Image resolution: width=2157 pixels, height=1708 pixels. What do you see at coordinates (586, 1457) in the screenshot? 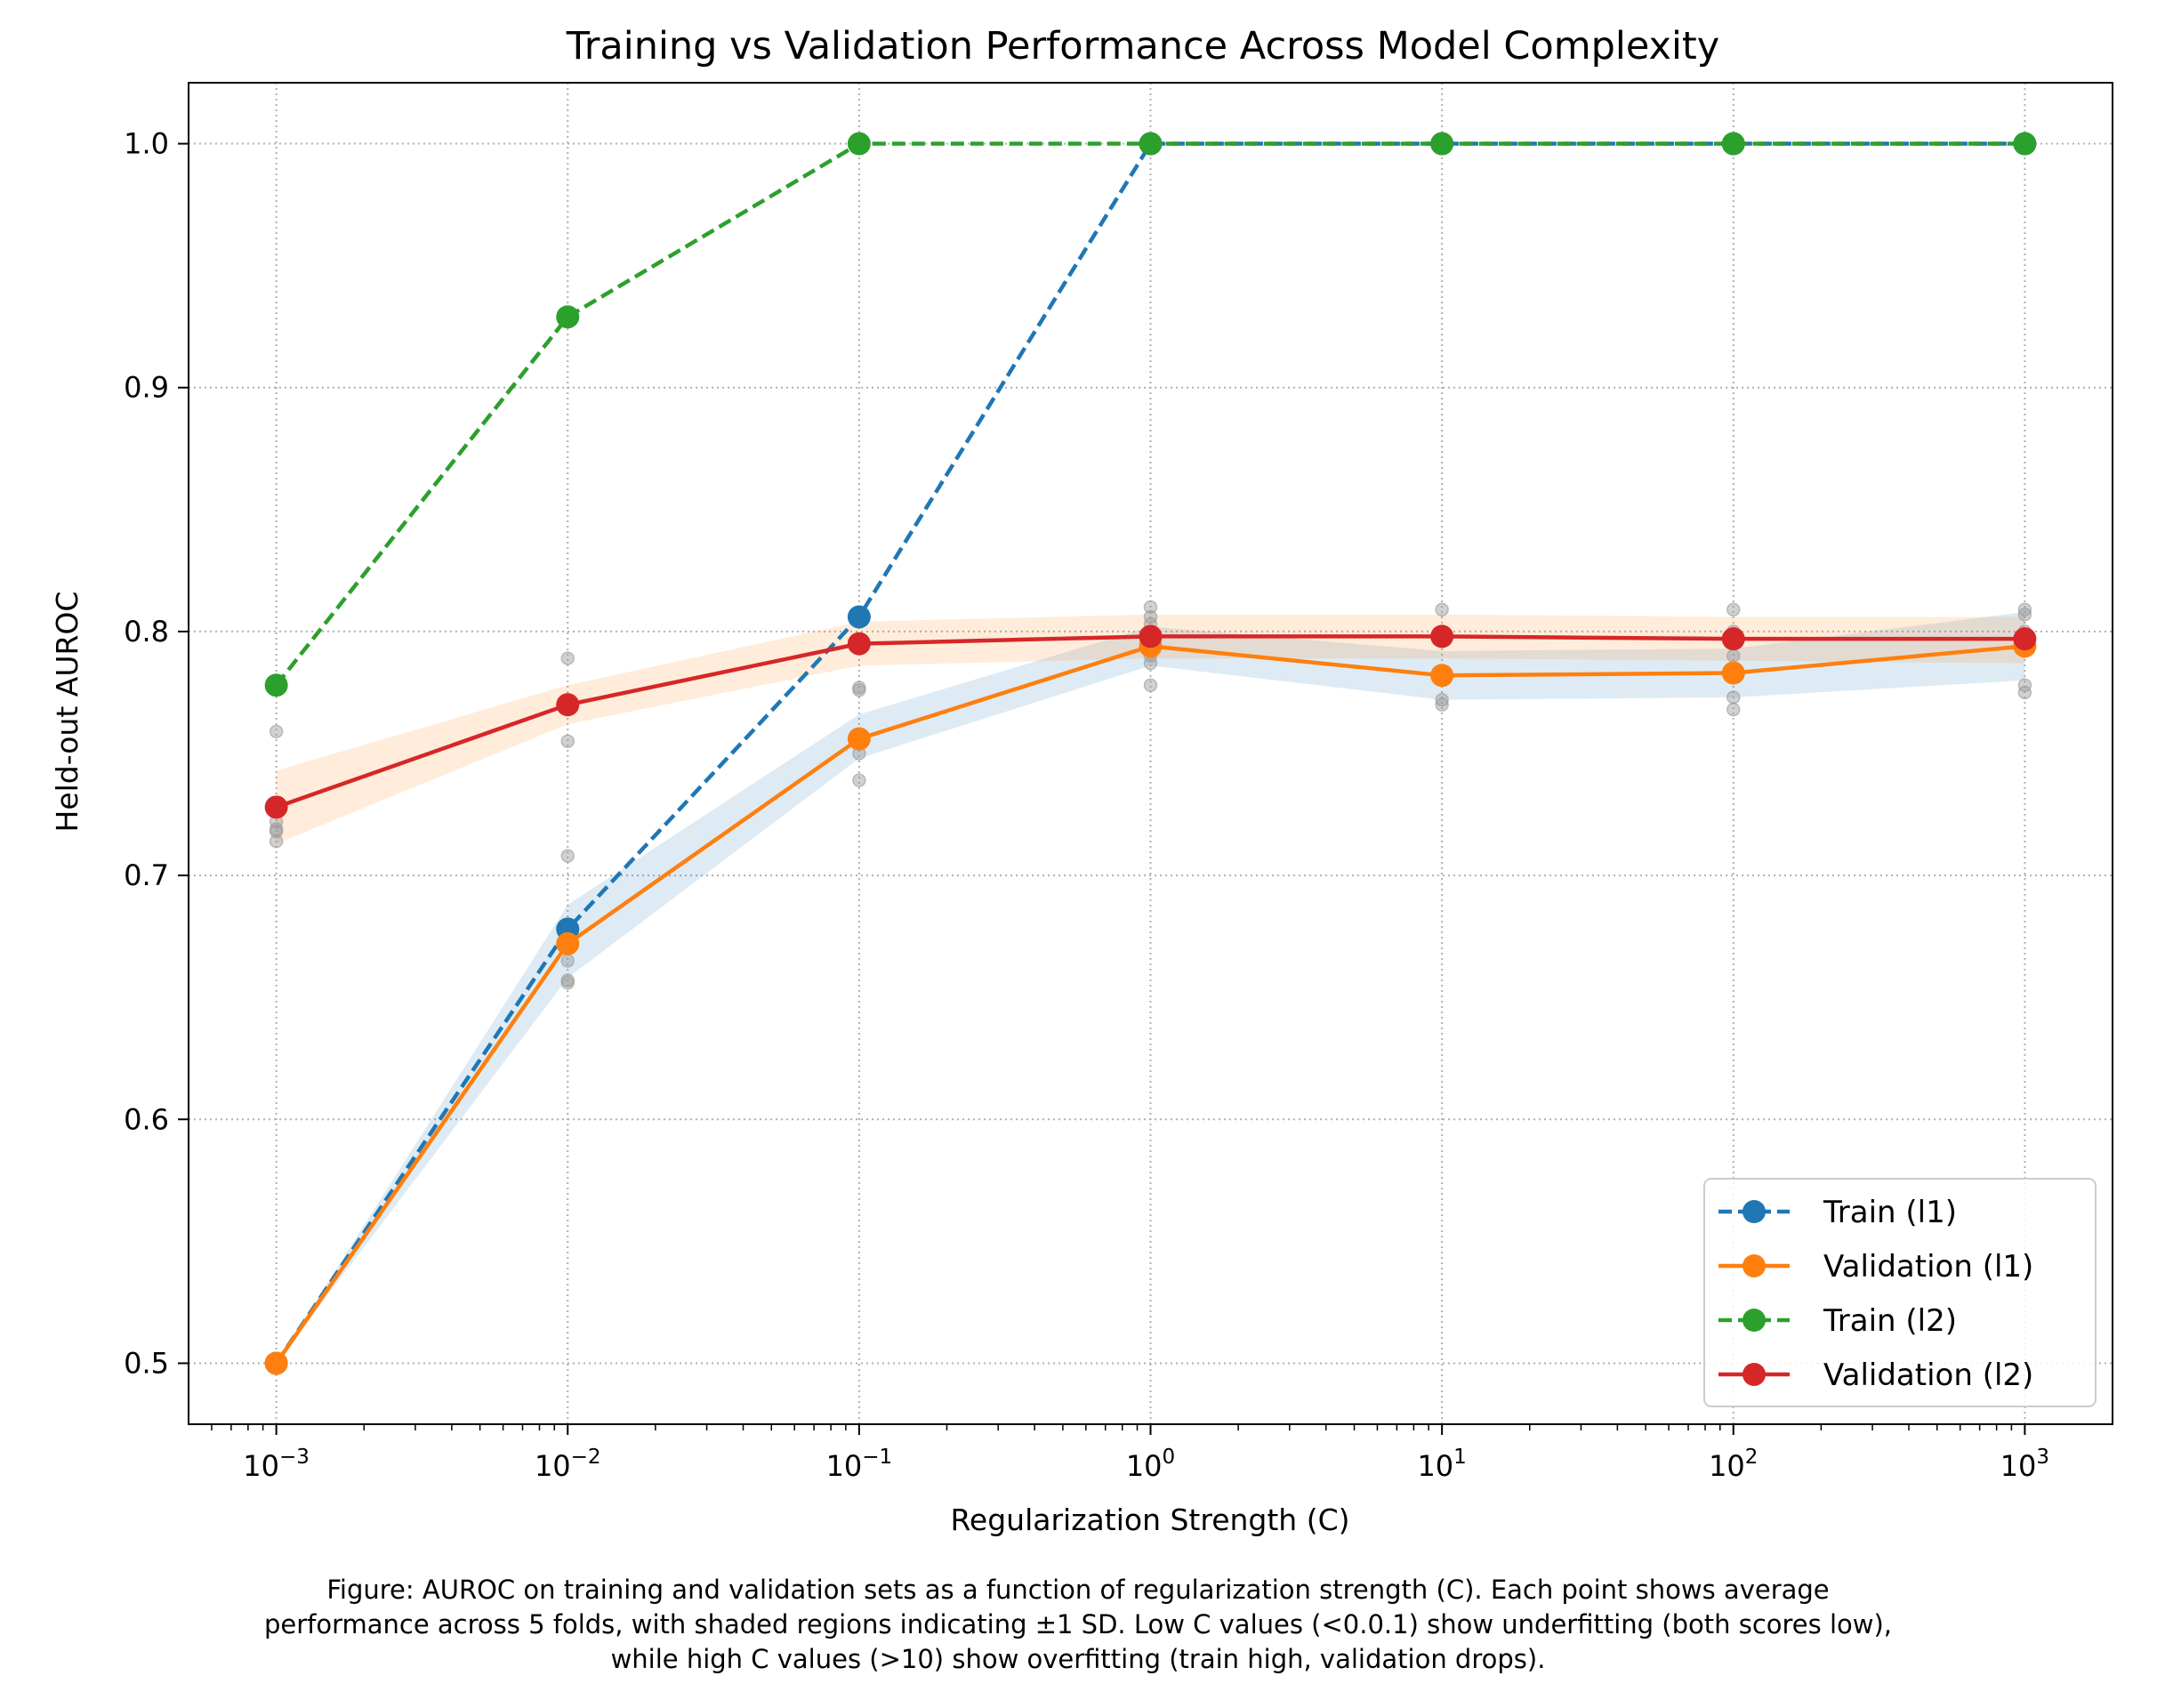
I see `x-tick-exponent: −2` at bounding box center [586, 1457].